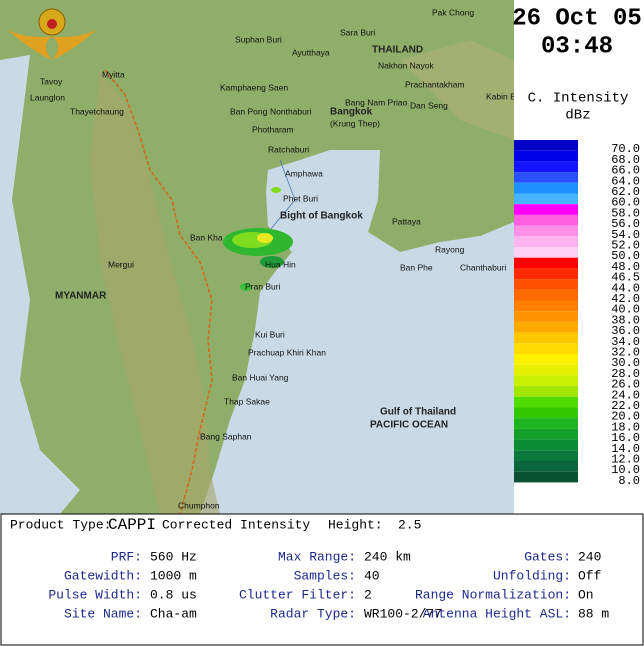 The width and height of the screenshot is (644, 646). I want to click on info-value: WR100-2/77, so click(403, 613).